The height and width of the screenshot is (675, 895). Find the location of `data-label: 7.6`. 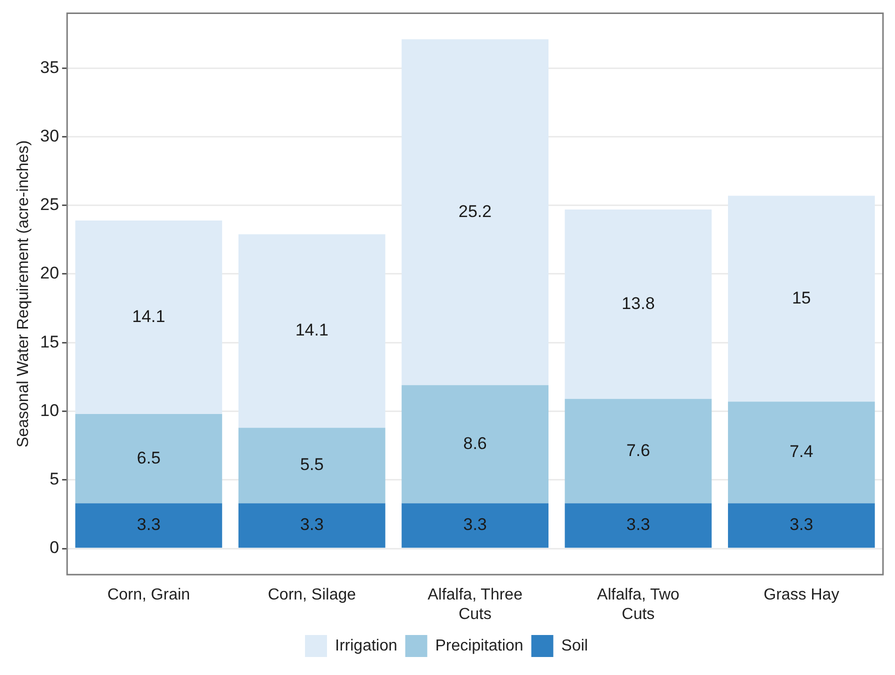

data-label: 7.6 is located at coordinates (638, 450).